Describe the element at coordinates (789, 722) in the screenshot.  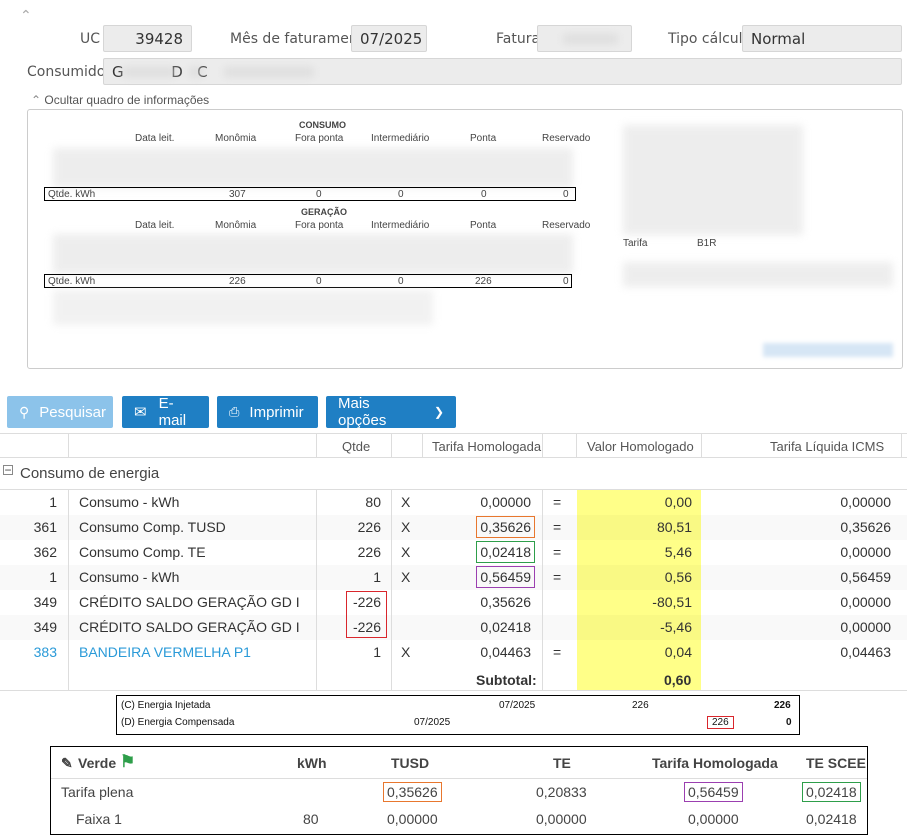
I see `compensada-v2: 0` at that location.